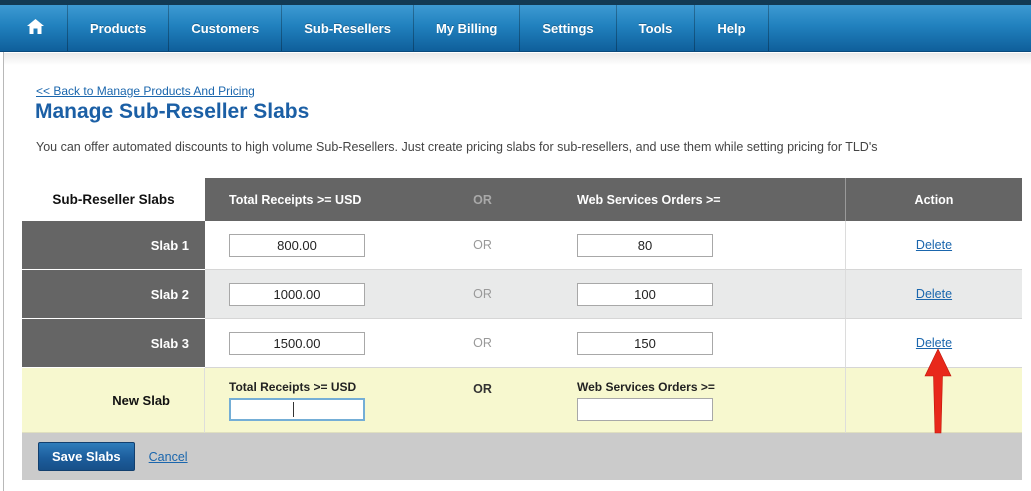 The width and height of the screenshot is (1031, 491). What do you see at coordinates (645, 409) in the screenshot?
I see `new-orders-input` at bounding box center [645, 409].